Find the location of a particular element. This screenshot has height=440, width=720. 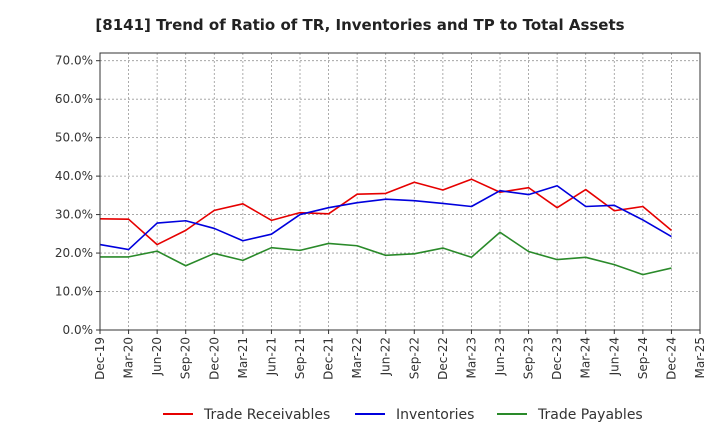

legend-label: Inventories is located at coordinates (435, 415).